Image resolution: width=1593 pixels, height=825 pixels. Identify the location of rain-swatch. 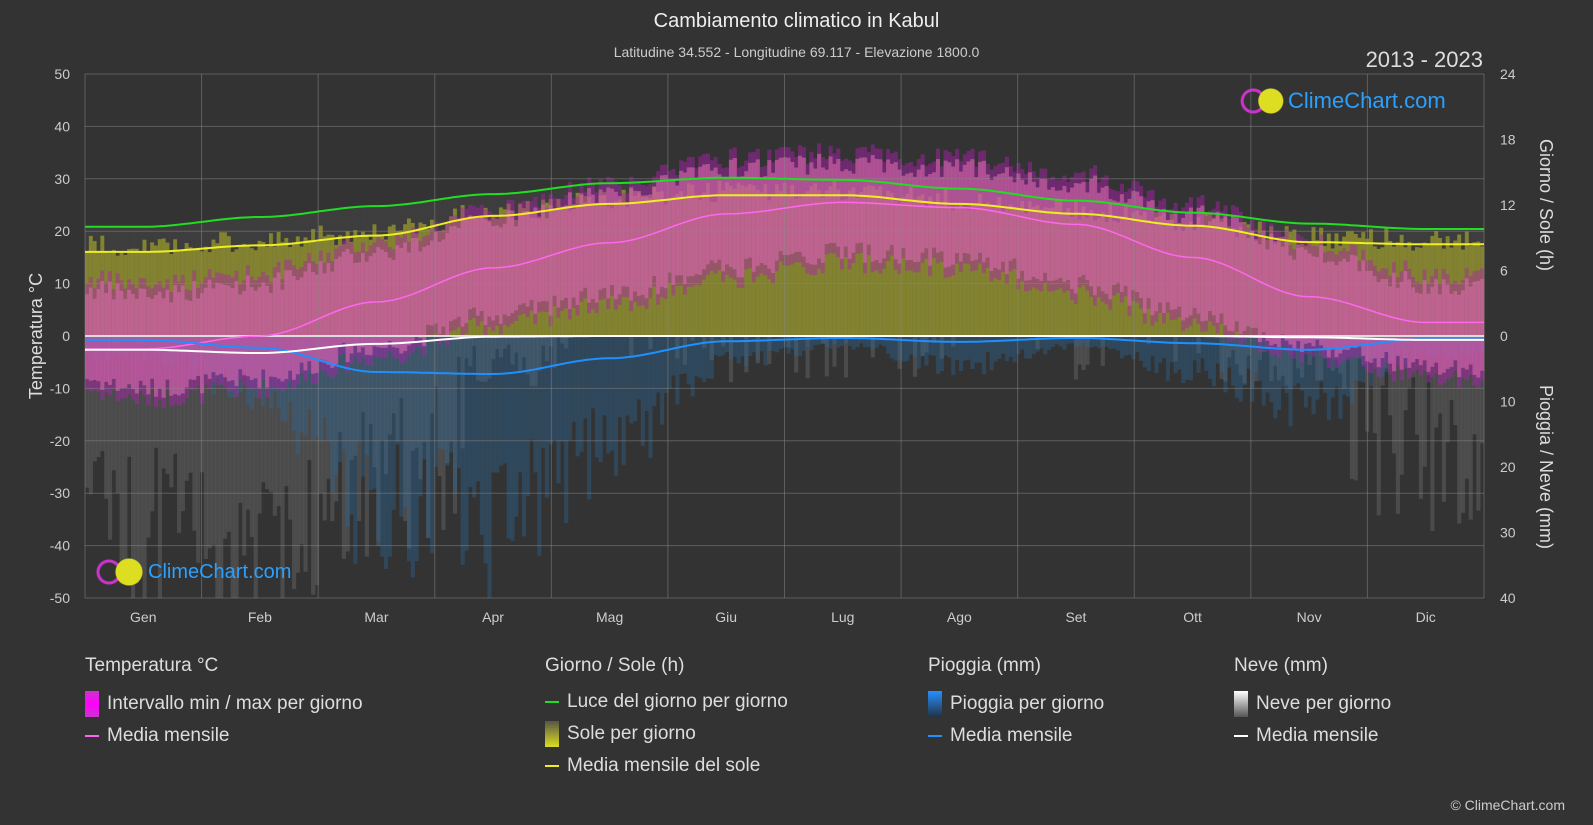
(935, 704).